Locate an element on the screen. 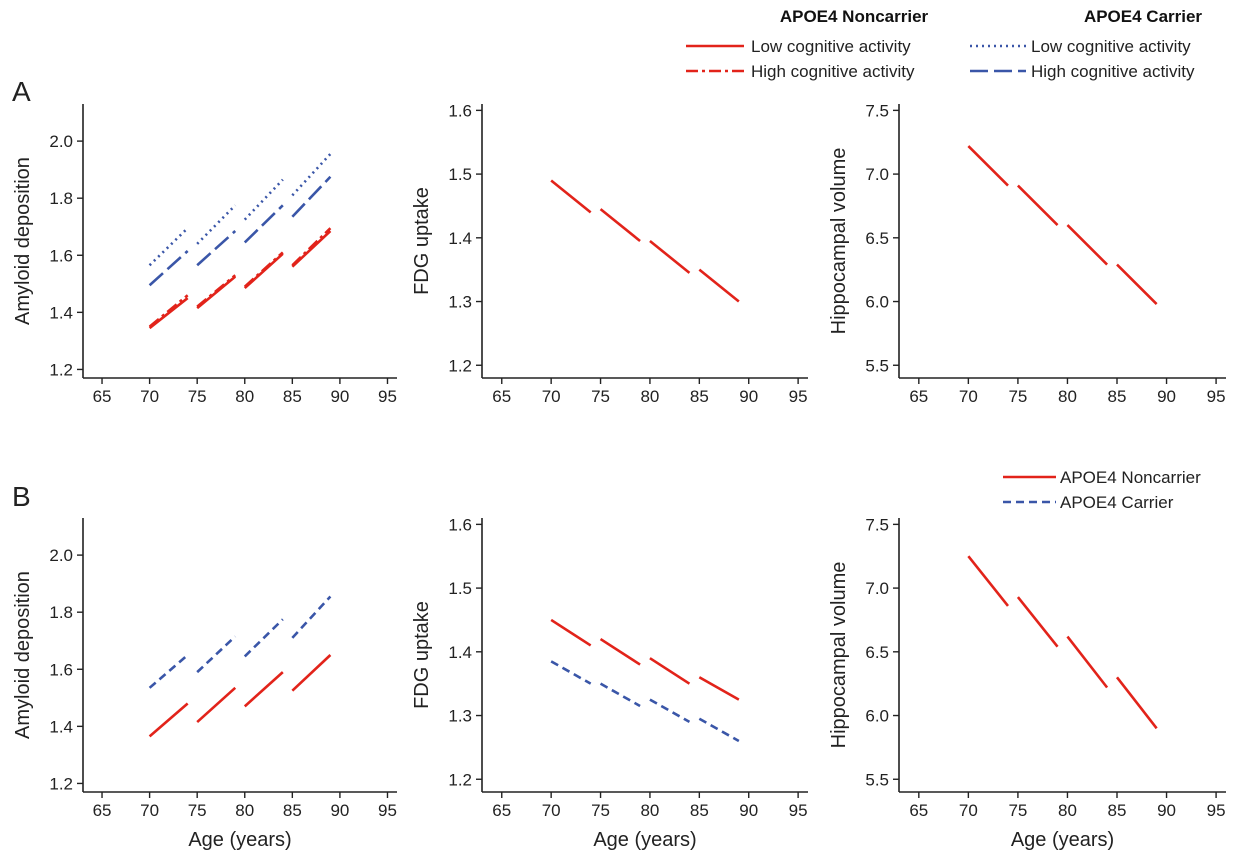 Image resolution: width=1247 pixels, height=857 pixels. legend-carrier-low-label: Low cognitive activity is located at coordinates (1111, 46).